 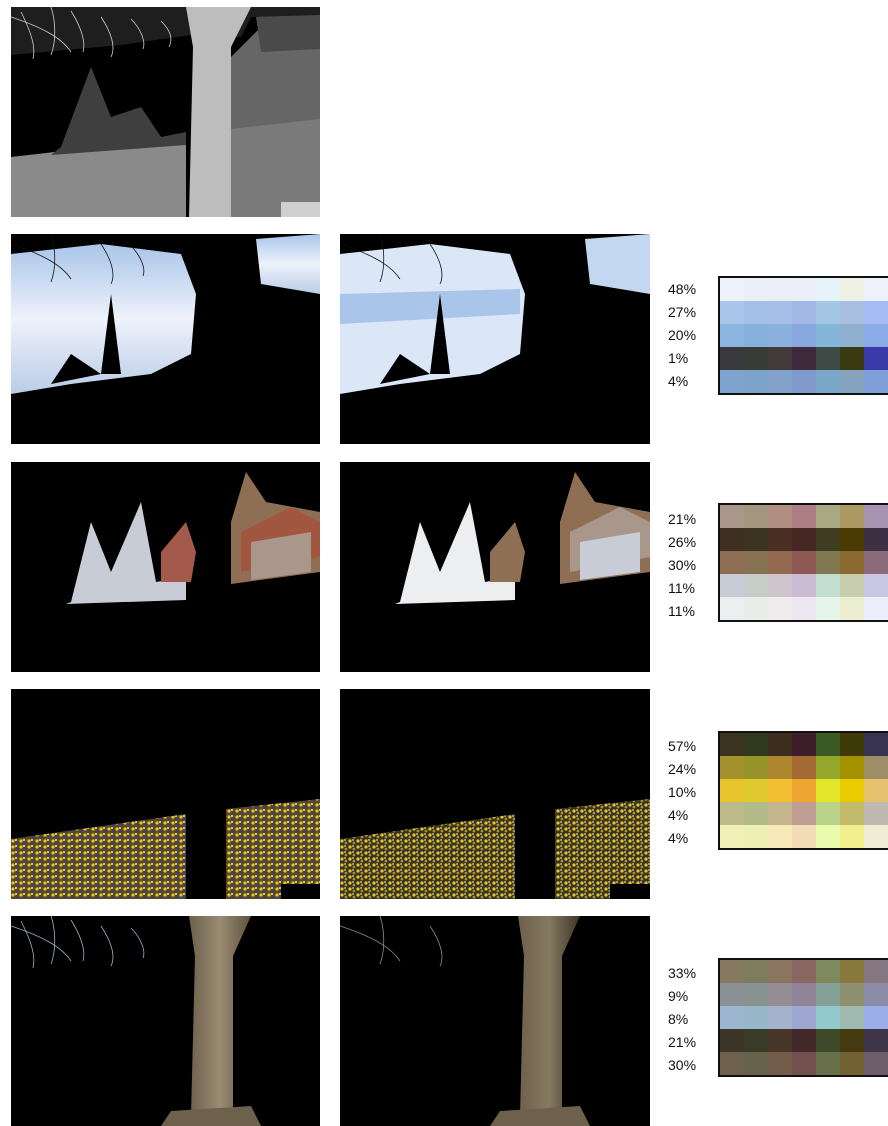 I want to click on percentage-label: 10%, so click(x=682, y=792).